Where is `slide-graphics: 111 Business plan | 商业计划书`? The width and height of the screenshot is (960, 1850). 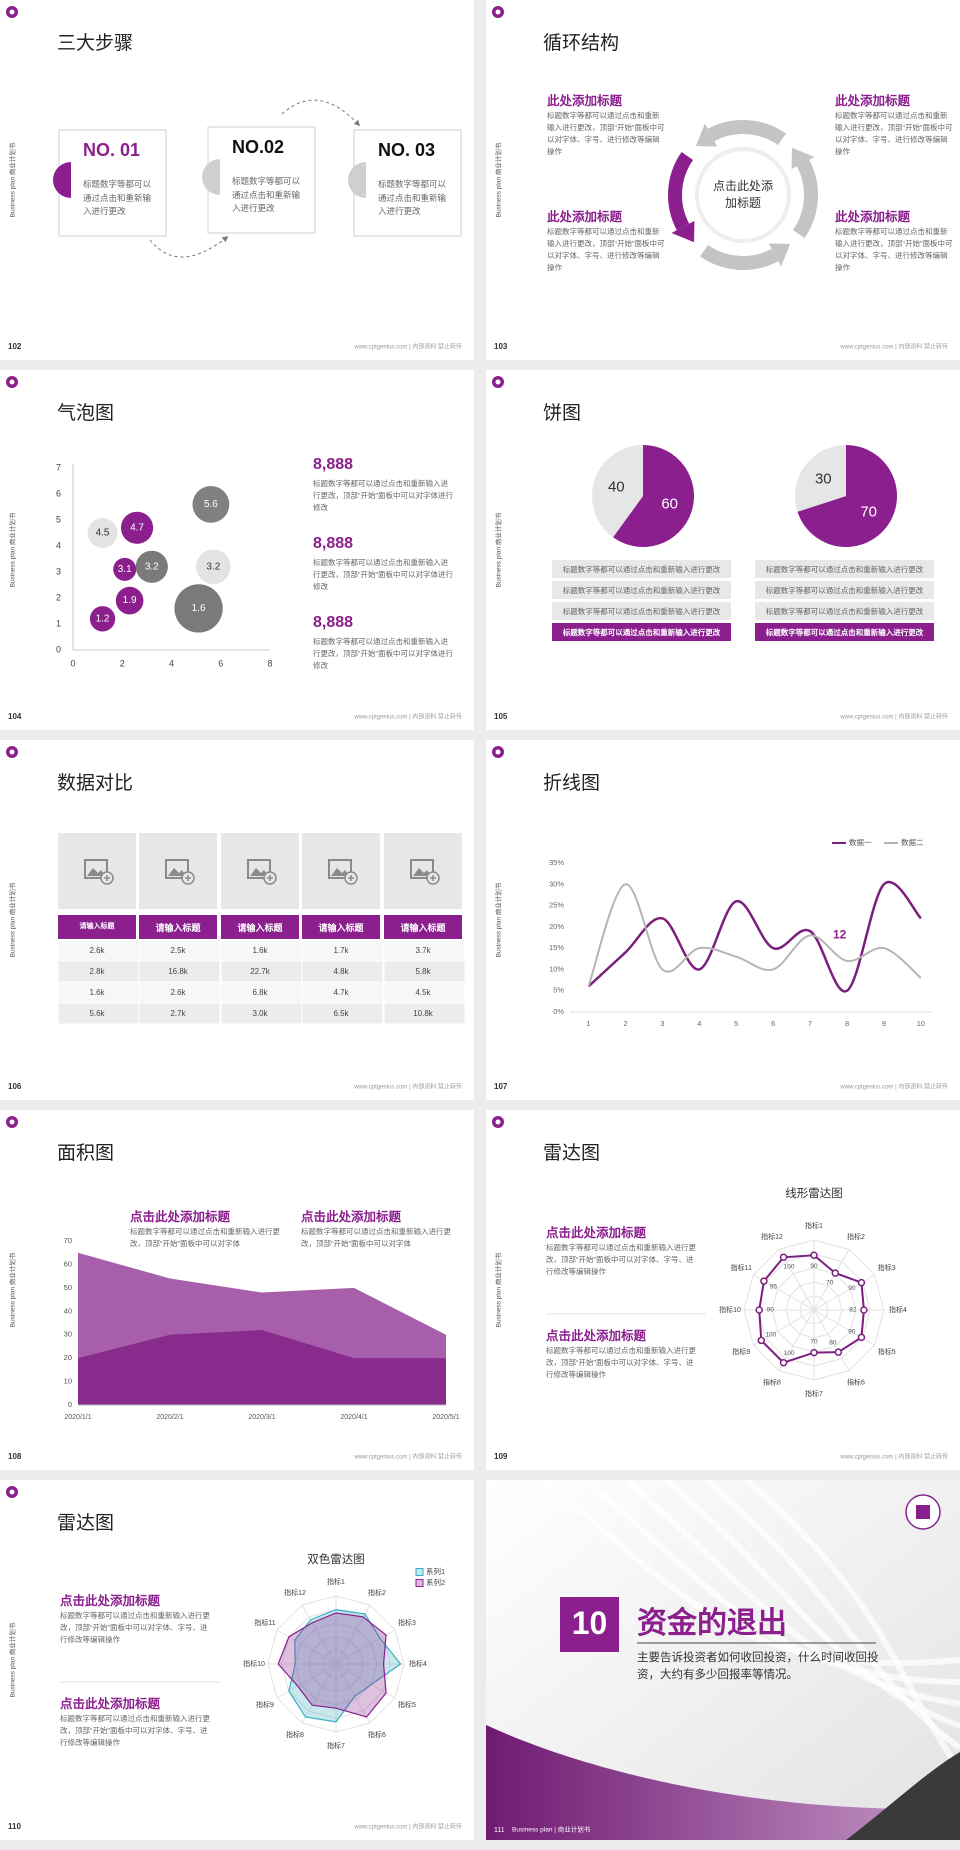 slide-graphics: 111 Business plan | 商业计划书 is located at coordinates (723, 1660).